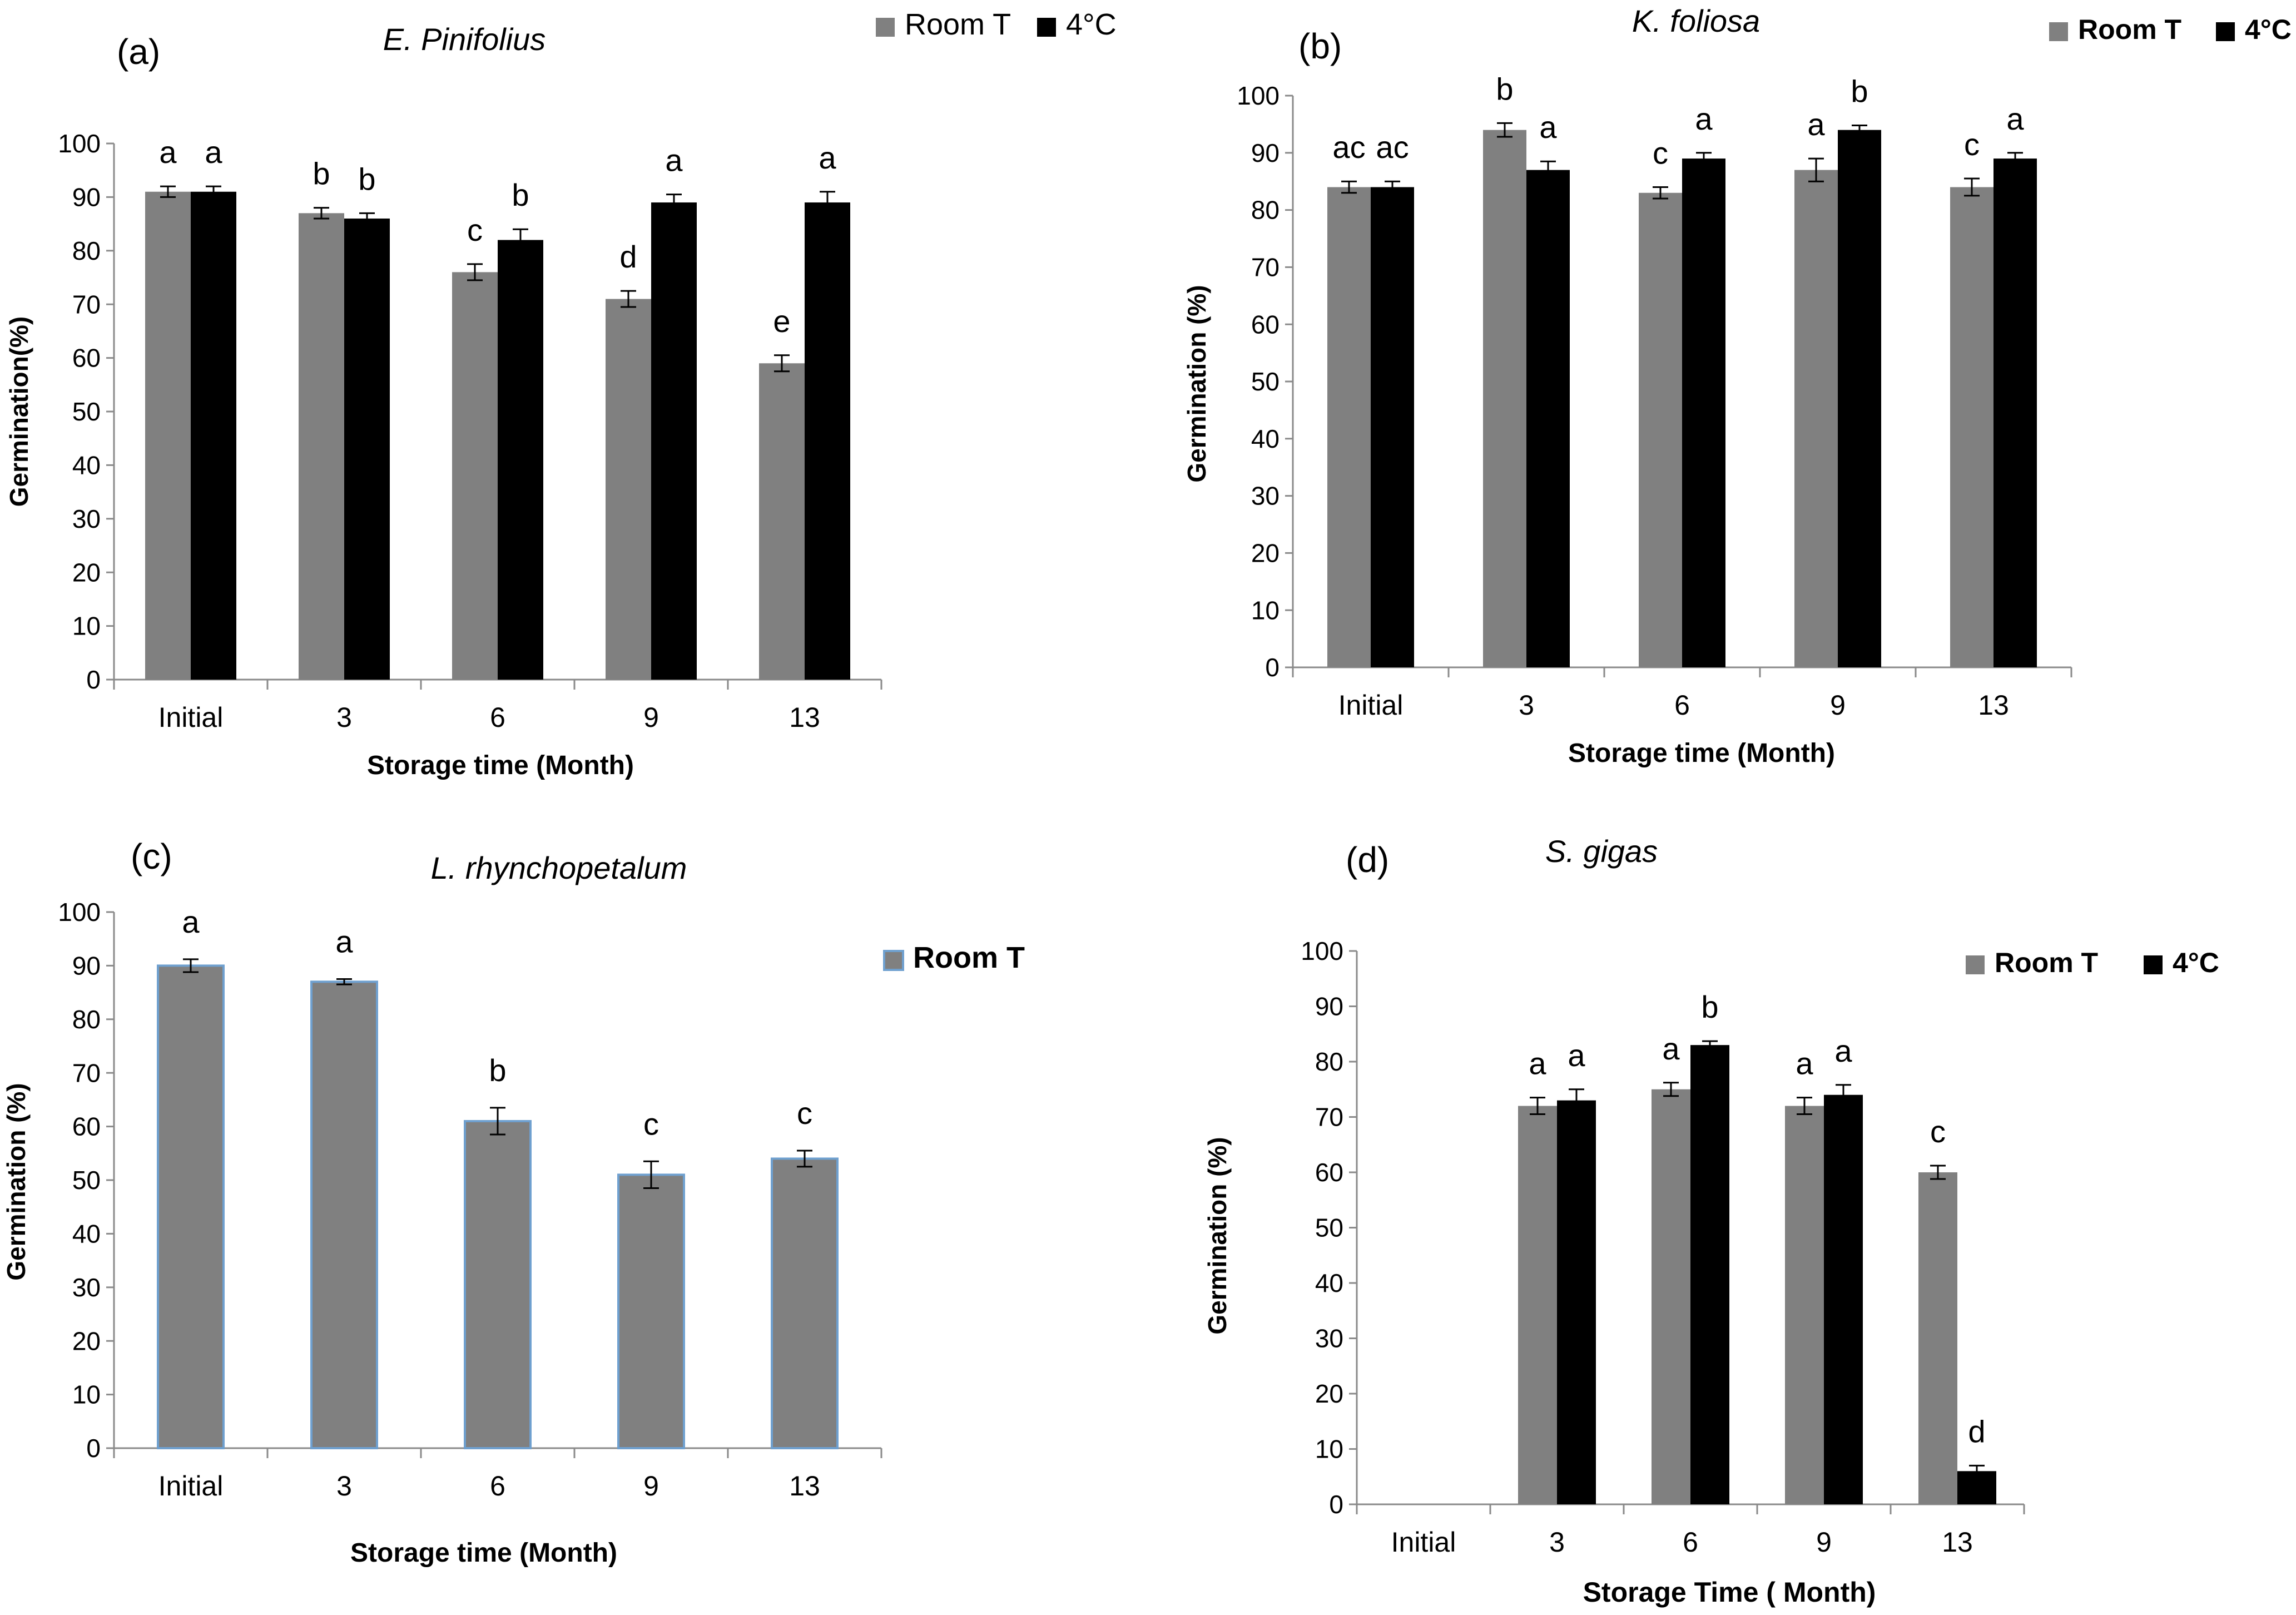  I want to click on y-tick-label: 90, so click(86, 966).